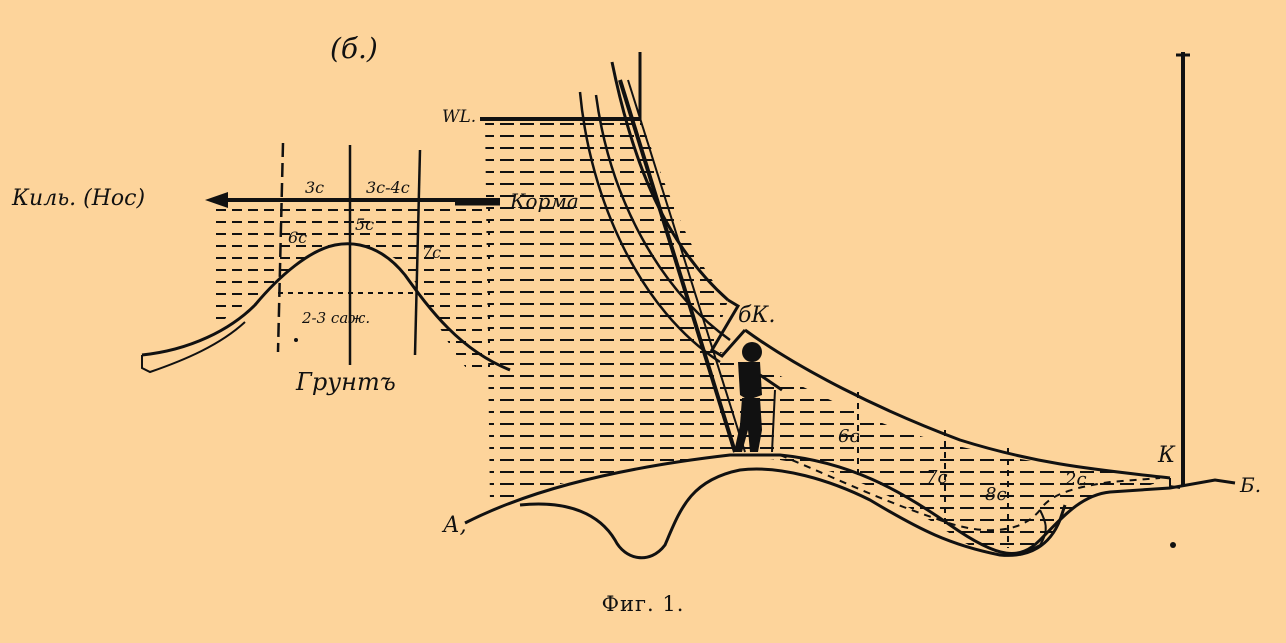 Image resolution: width=1286 pixels, height=643 pixels. Describe the element at coordinates (78, 198) in the screenshot. I see `keel-label: Киль. (Нос)` at that location.